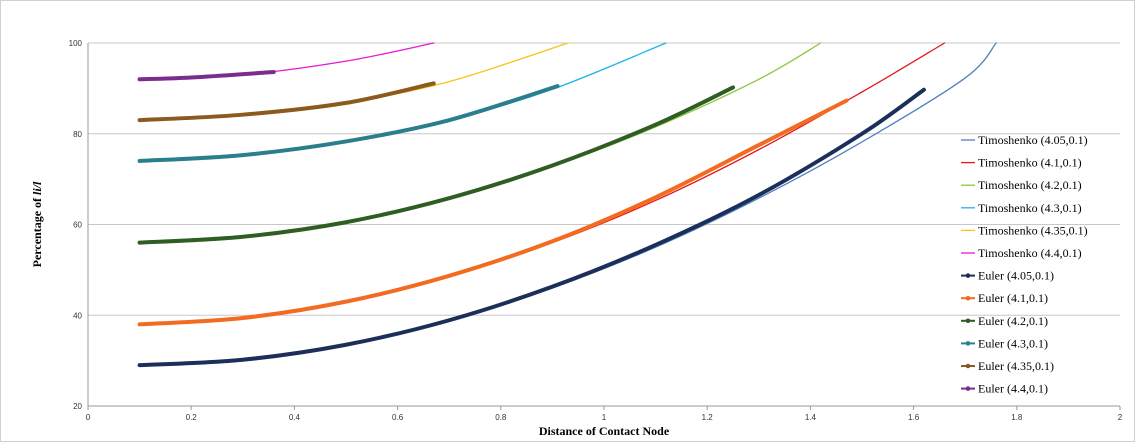  I want to click on x-tick-label: 1.2, so click(708, 417).